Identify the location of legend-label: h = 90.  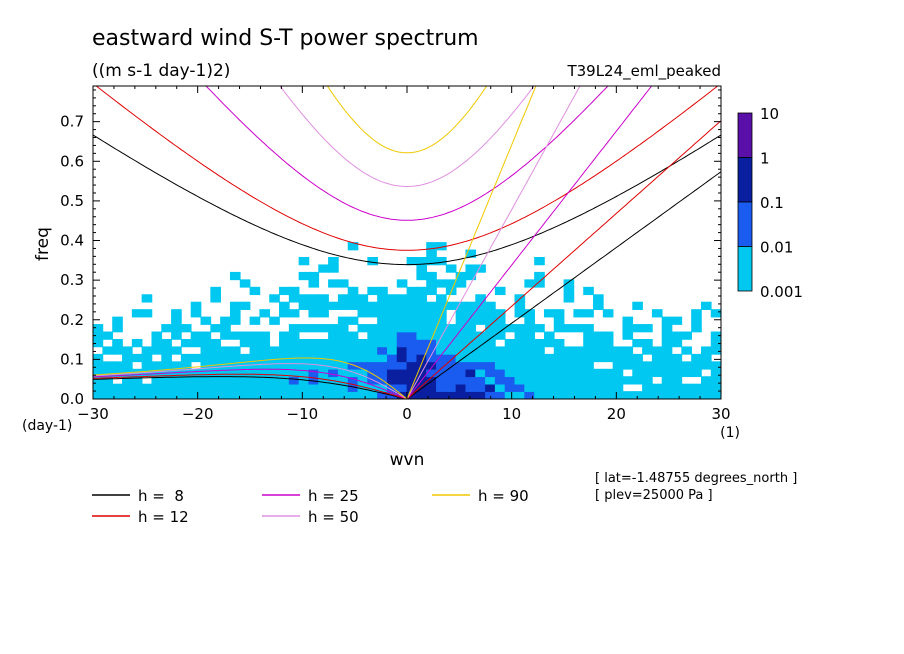
(503, 496).